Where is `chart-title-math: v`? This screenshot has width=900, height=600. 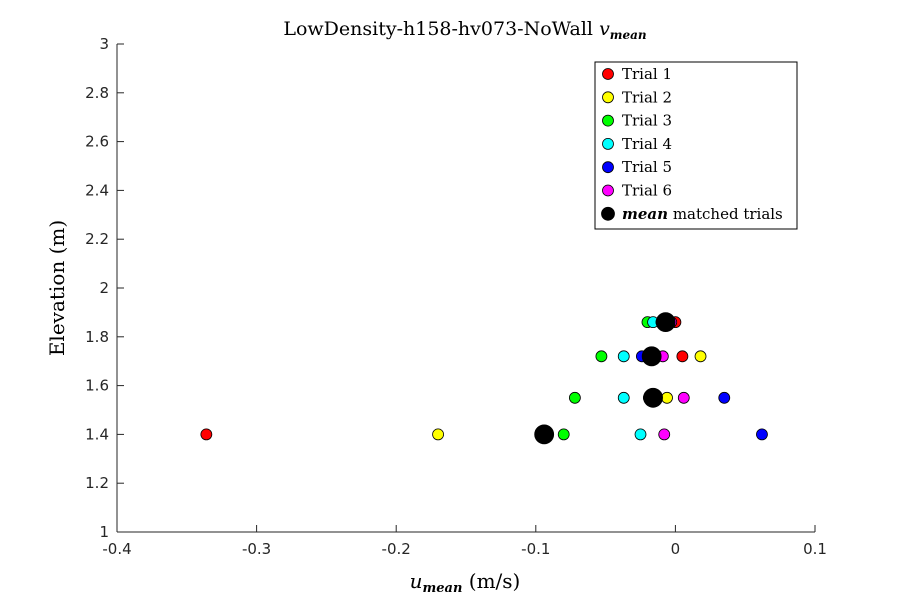 chart-title-math: v is located at coordinates (604, 29).